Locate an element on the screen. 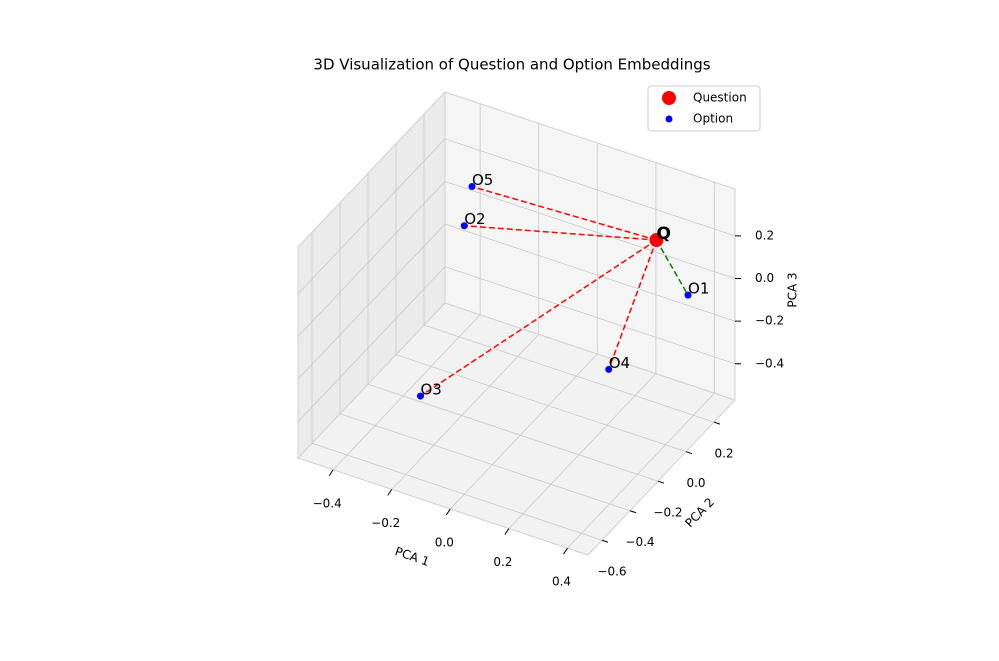 The image size is (999, 661). back-pane is located at coordinates (590, 246).